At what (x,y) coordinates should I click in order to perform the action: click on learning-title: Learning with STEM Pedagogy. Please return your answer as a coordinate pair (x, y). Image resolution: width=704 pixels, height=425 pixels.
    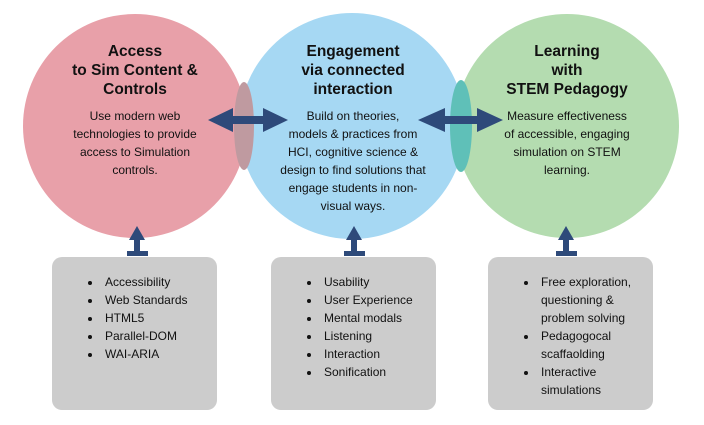
    Looking at the image, I should click on (567, 70).